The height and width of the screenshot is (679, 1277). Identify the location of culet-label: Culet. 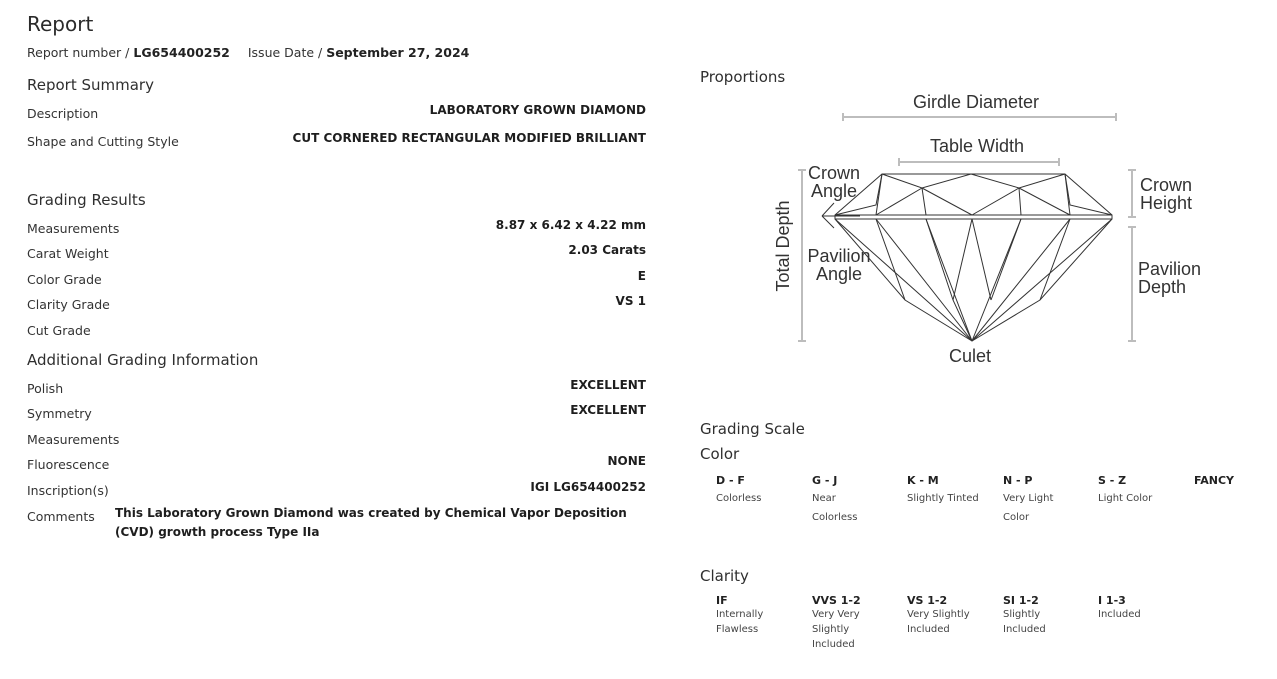
(970, 356).